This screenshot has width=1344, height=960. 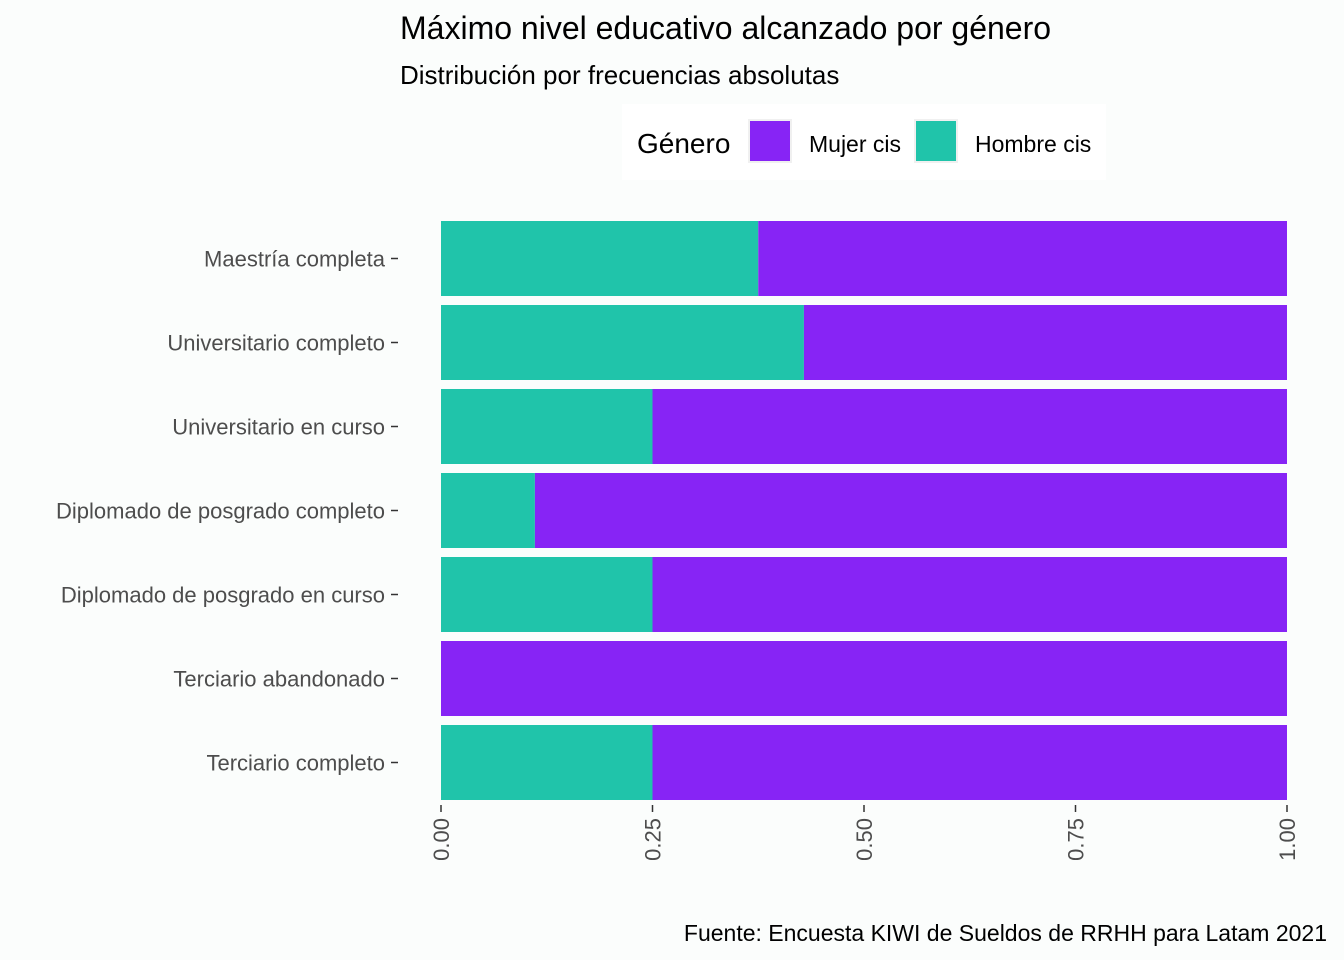 I want to click on legend-title: Género, so click(x=684, y=143).